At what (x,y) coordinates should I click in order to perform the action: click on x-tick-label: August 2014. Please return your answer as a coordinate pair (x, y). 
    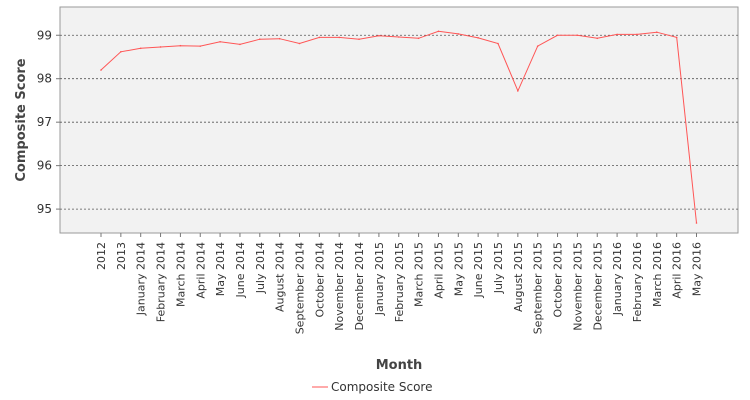
    Looking at the image, I should click on (280, 277).